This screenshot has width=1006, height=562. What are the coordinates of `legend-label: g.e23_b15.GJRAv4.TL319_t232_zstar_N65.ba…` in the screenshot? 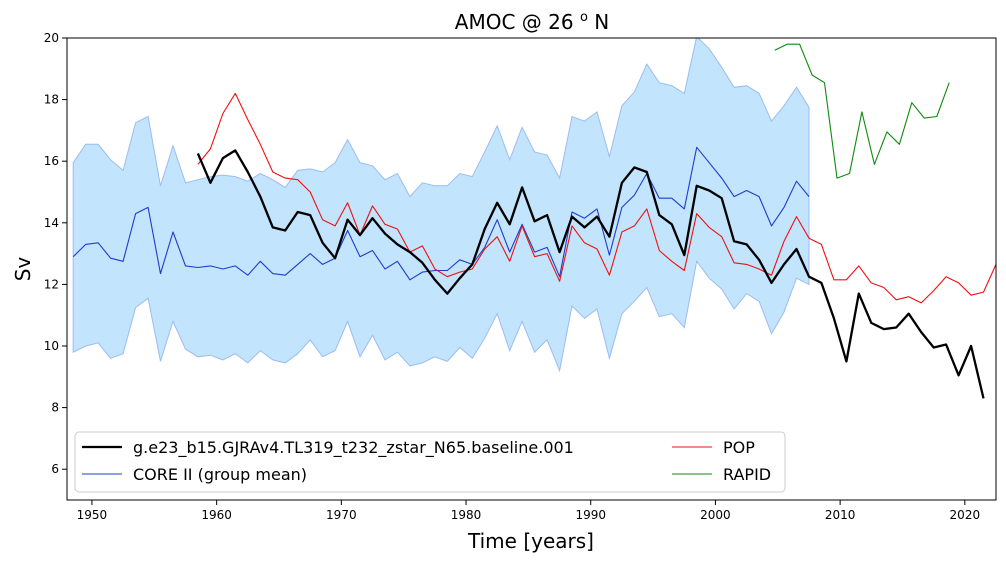 It's located at (353, 448).